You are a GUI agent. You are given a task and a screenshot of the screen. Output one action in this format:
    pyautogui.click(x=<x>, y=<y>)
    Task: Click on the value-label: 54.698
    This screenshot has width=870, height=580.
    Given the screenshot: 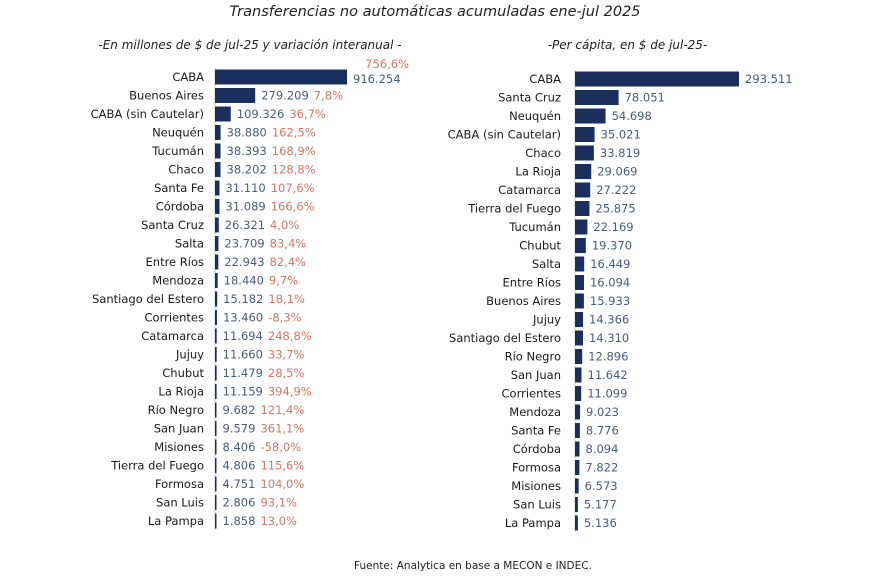 What is the action you would take?
    pyautogui.click(x=632, y=116)
    